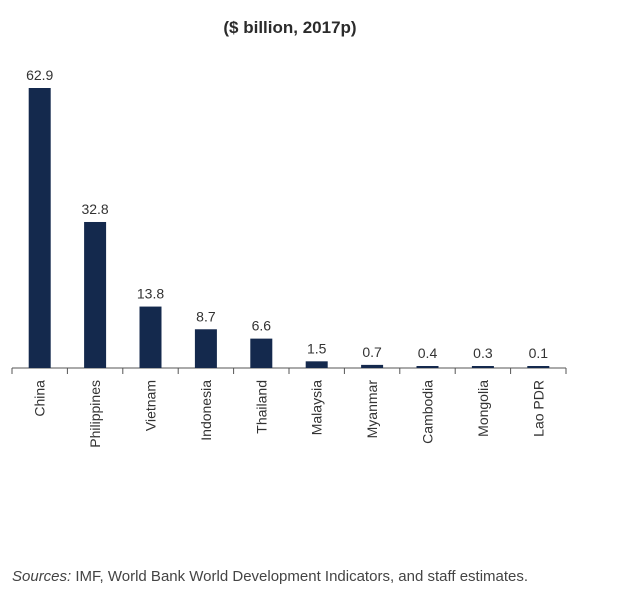 The height and width of the screenshot is (606, 637). I want to click on data-label: 0.7, so click(372, 352).